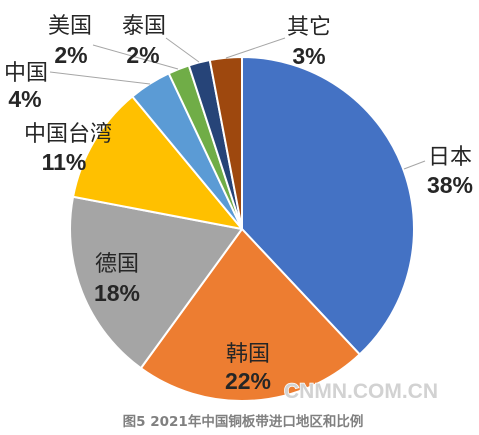  Describe the element at coordinates (450, 157) in the screenshot. I see `slice-label-japan: 日本` at that location.